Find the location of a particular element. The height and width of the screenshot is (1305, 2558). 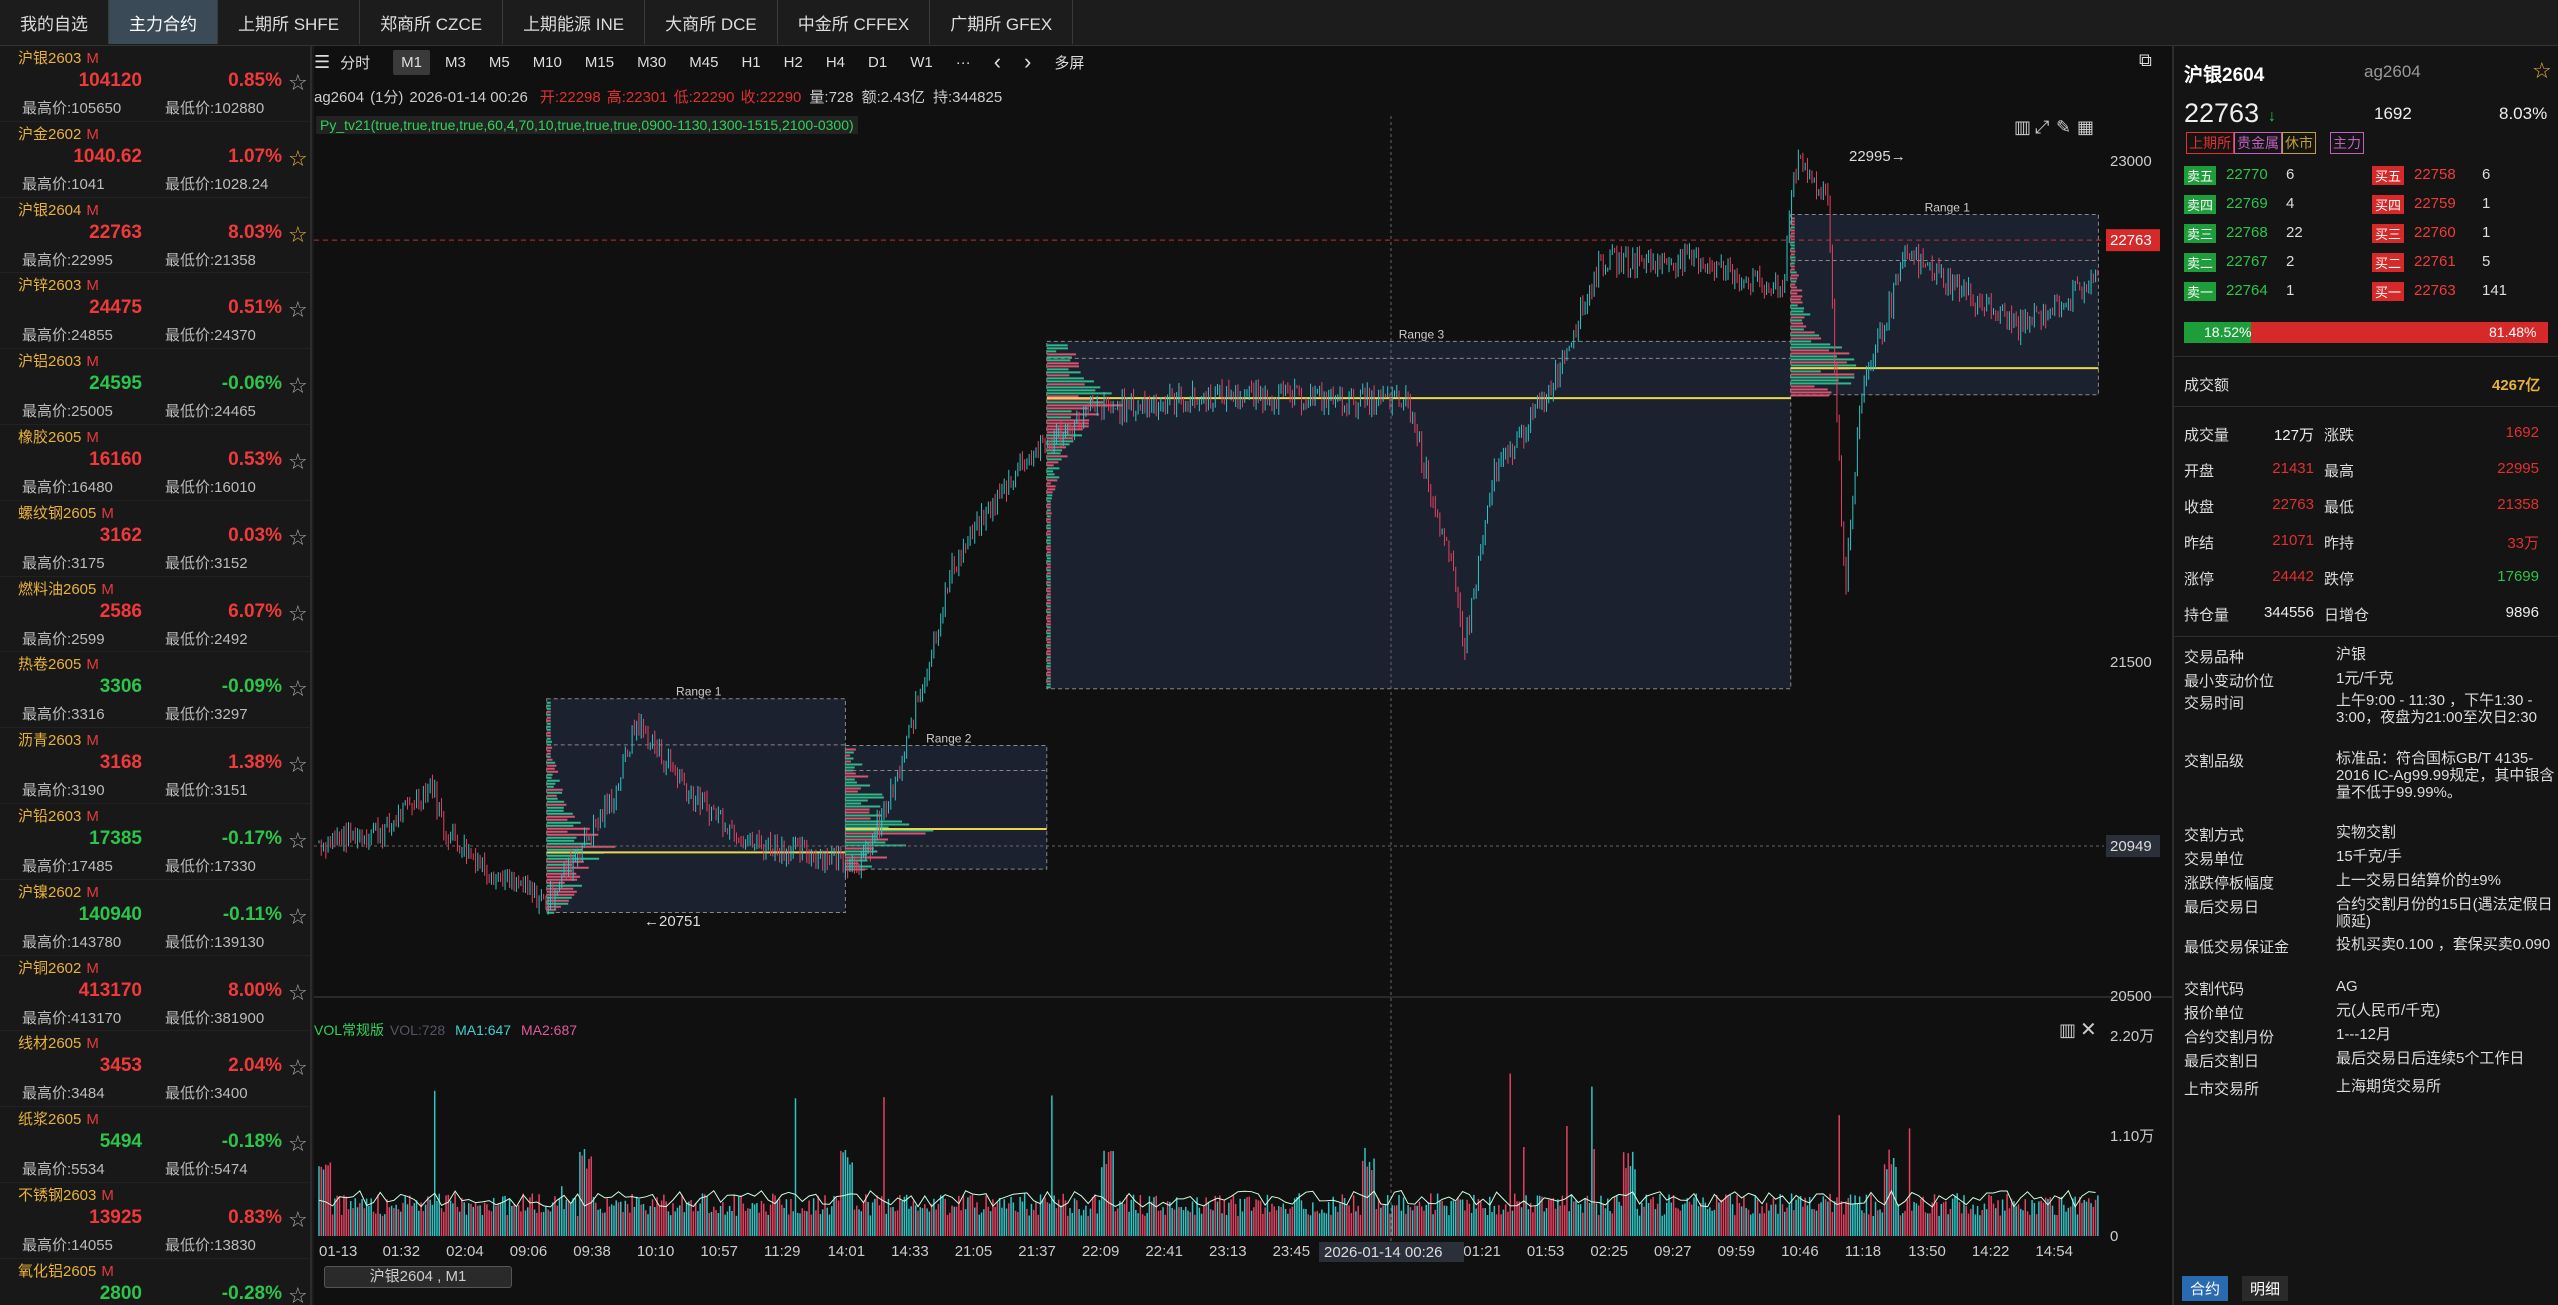

stat-label: 涨停 is located at coordinates (2199, 579).